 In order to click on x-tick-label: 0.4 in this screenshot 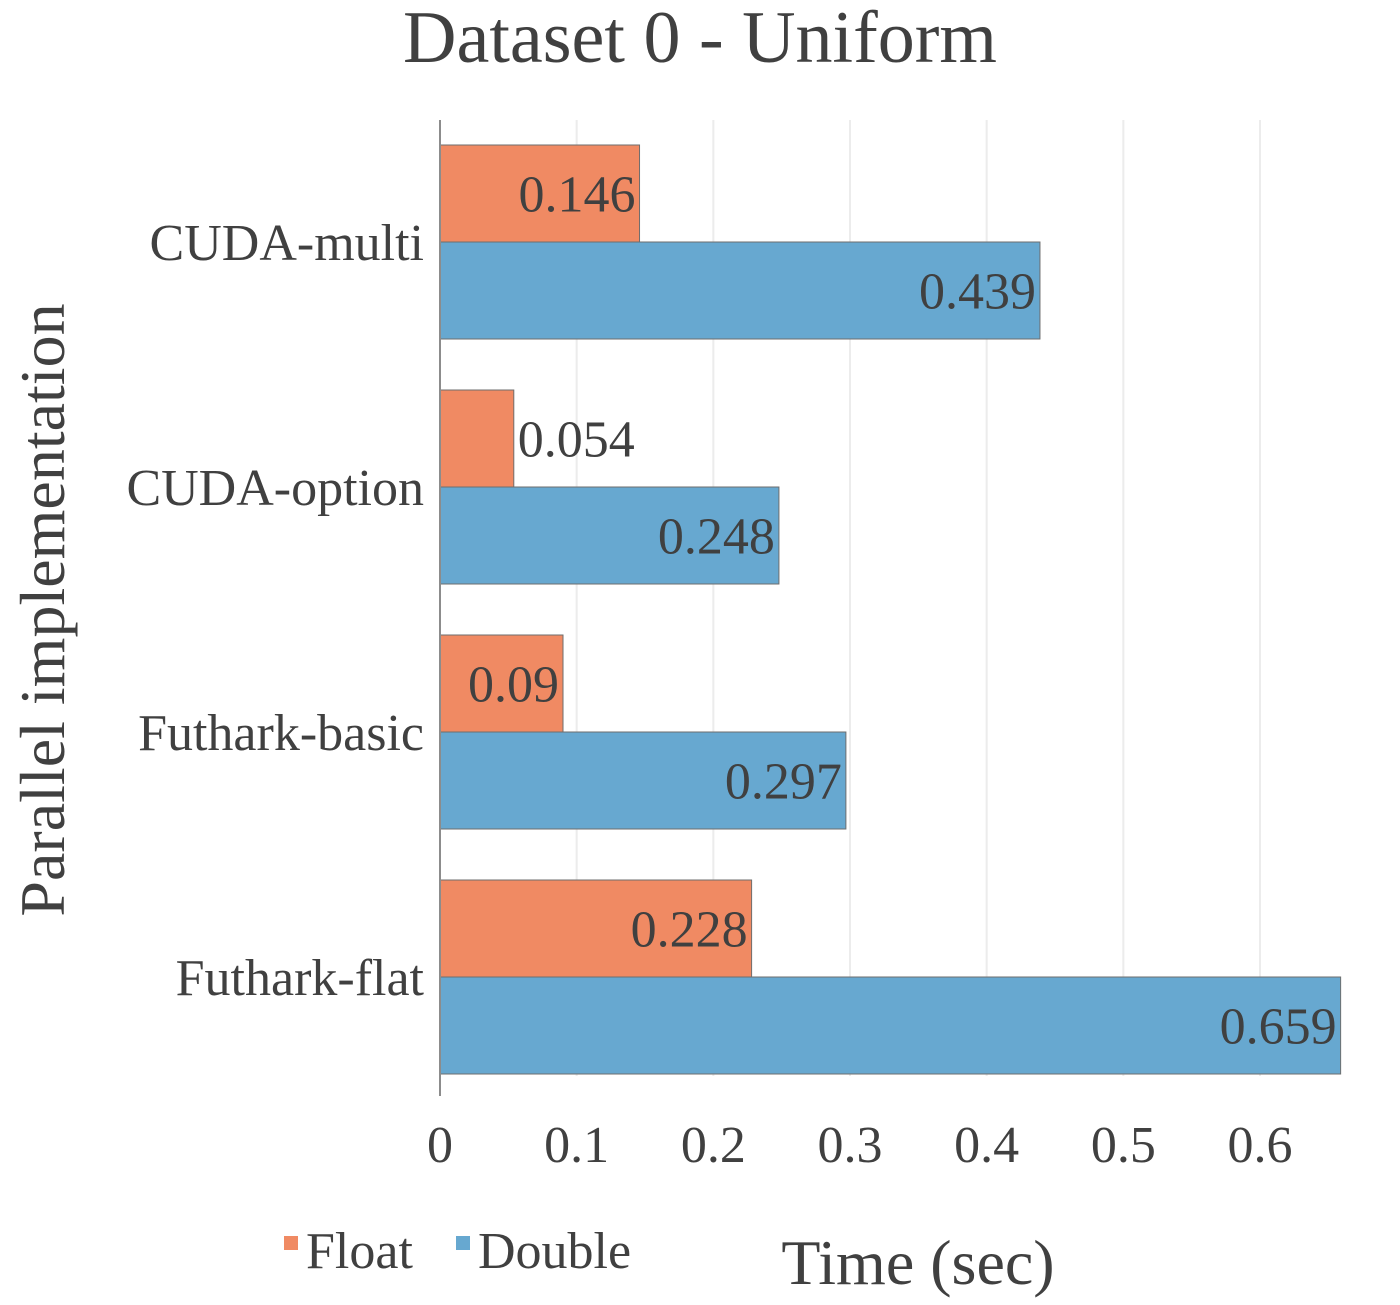, I will do `click(986, 1145)`.